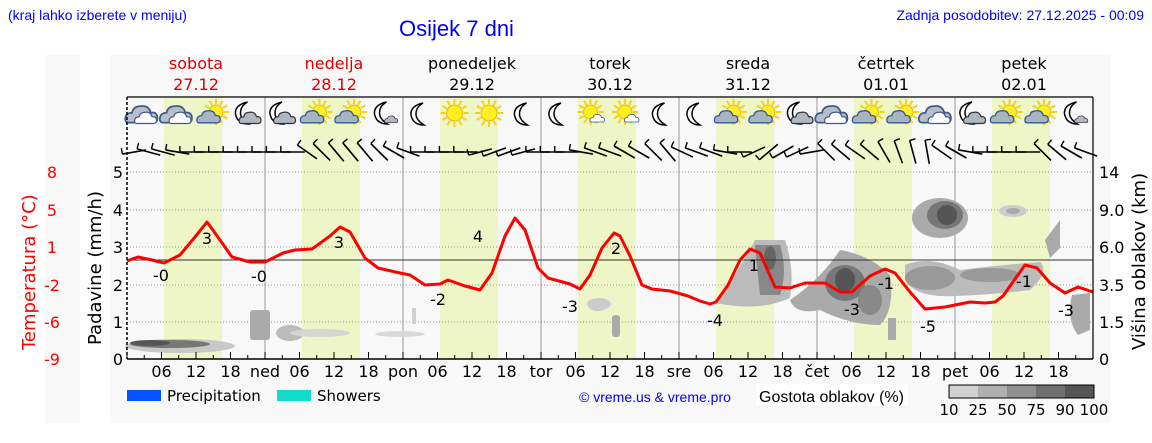  Describe the element at coordinates (196, 63) in the screenshot. I see `day-name: sobota` at that location.